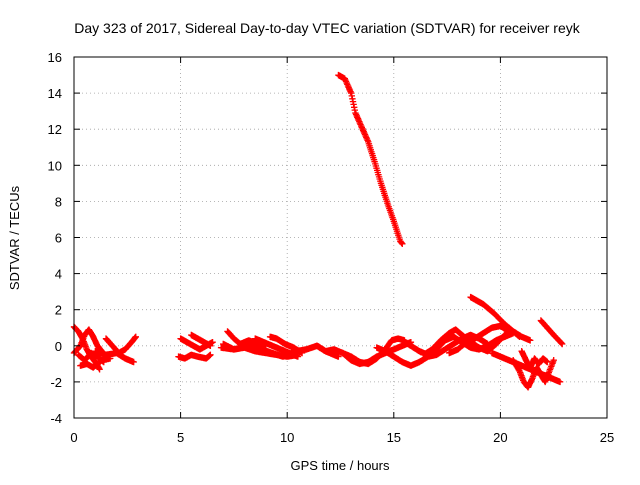 This screenshot has width=640, height=485. I want to click on x-tick-label: 10, so click(287, 437).